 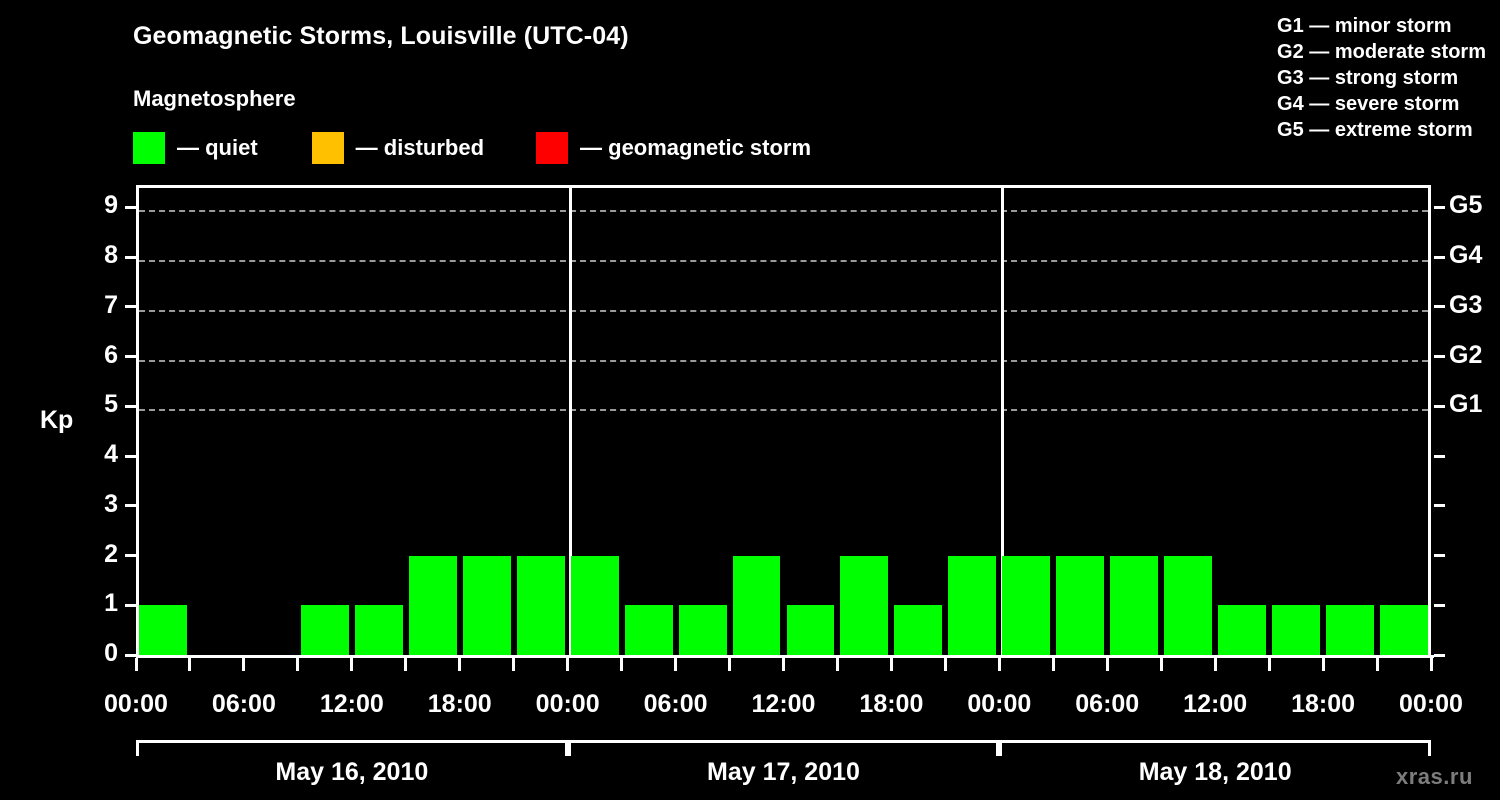 What do you see at coordinates (1466, 205) in the screenshot?
I see `y-label-g5: G5` at bounding box center [1466, 205].